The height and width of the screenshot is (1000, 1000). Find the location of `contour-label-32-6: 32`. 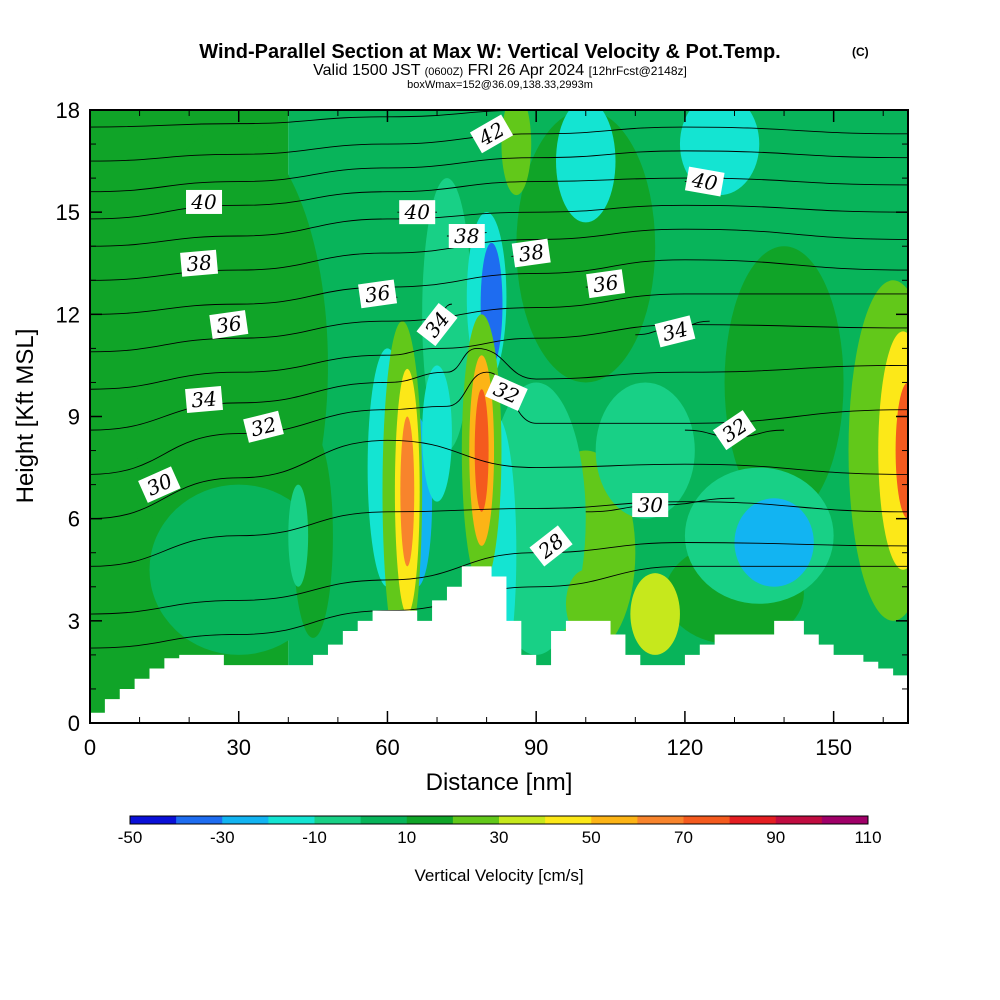

contour-label-32-6: 32 is located at coordinates (734, 430).